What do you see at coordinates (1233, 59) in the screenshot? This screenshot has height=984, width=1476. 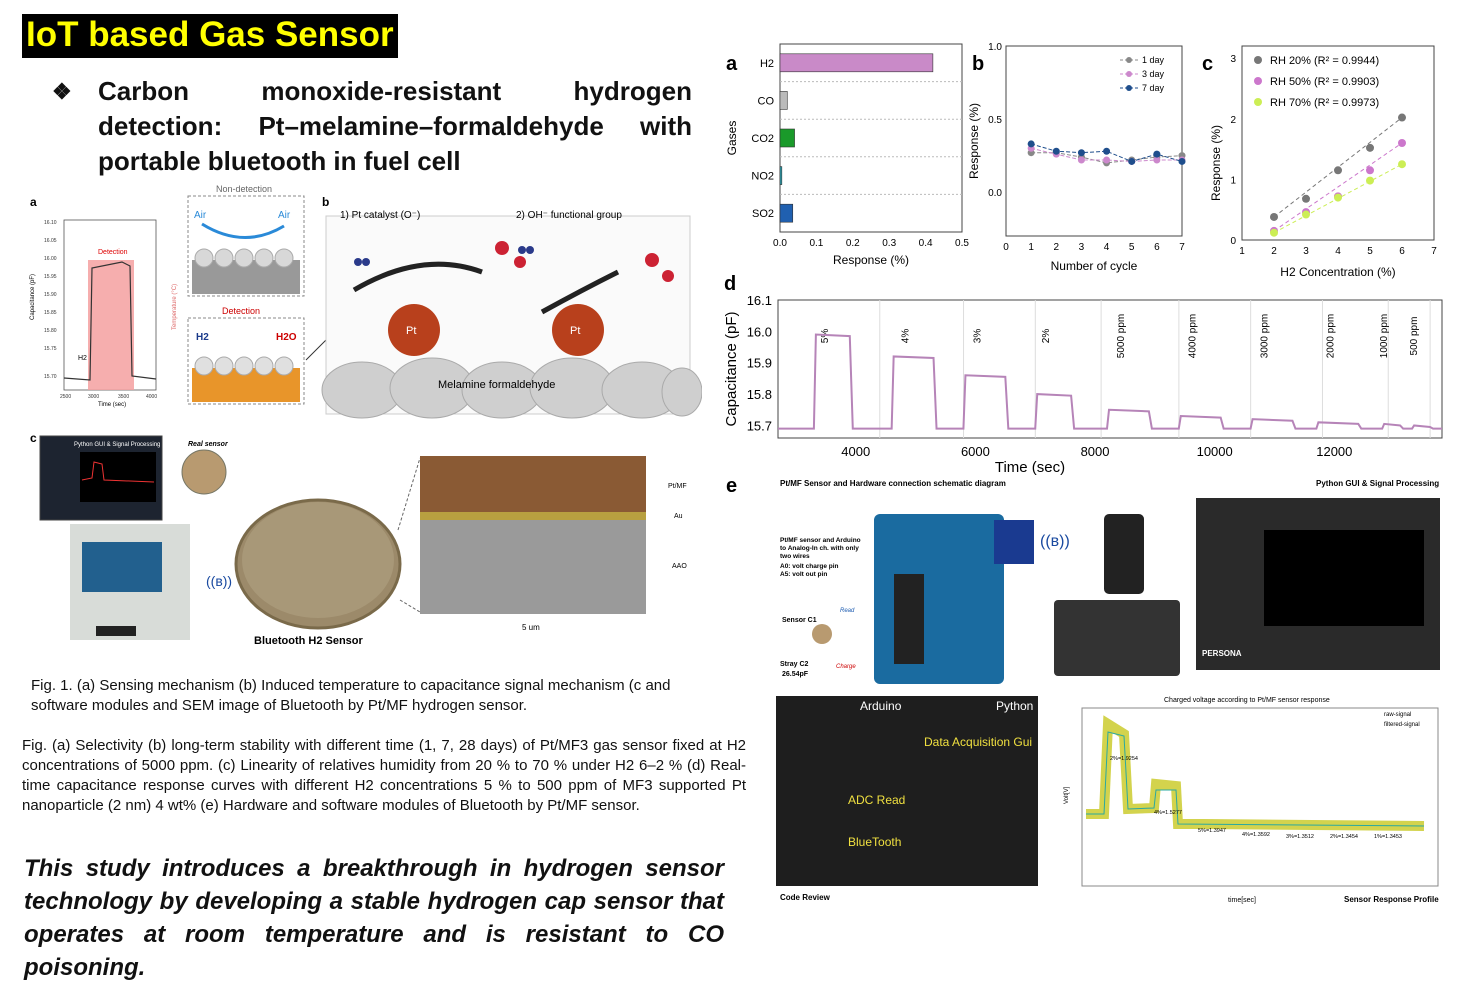 I see `chart-c-ytick: 3` at bounding box center [1233, 59].